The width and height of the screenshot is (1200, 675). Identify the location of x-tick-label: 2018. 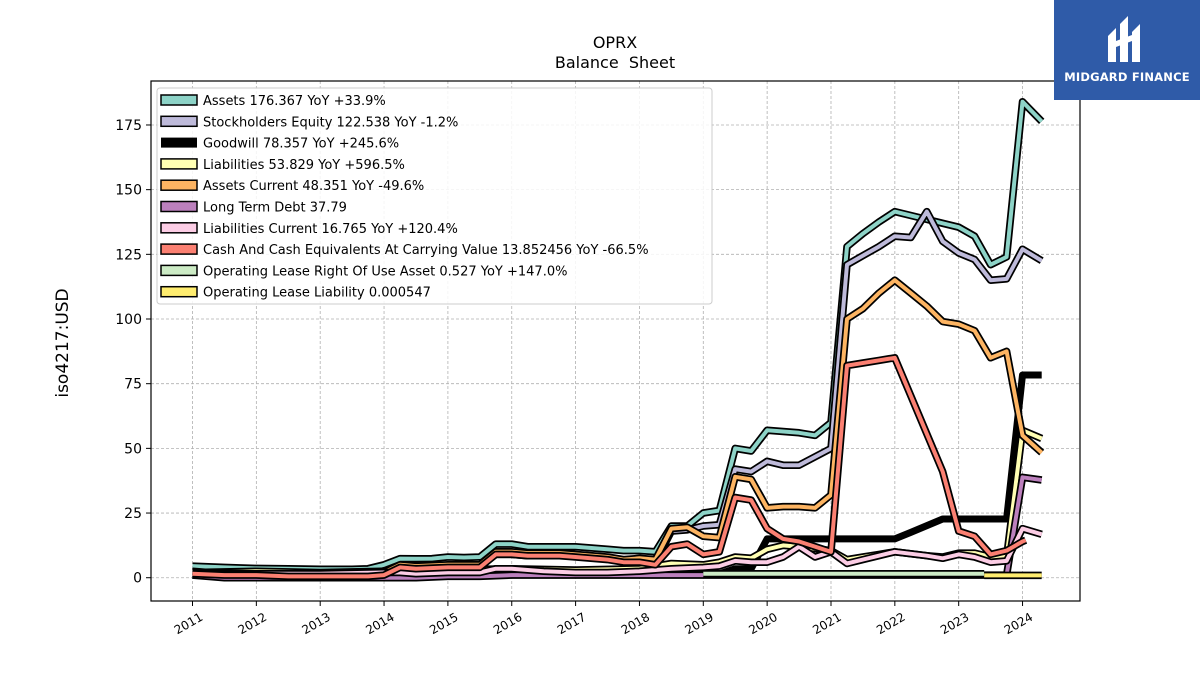
(635, 623).